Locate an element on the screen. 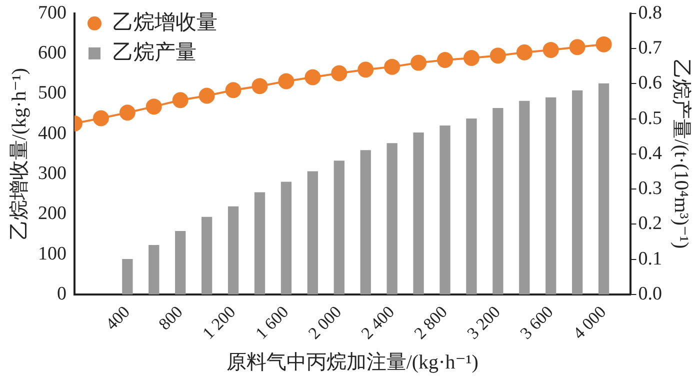 This screenshot has height=381, width=700. y-tick-label: 300 is located at coordinates (52, 173).